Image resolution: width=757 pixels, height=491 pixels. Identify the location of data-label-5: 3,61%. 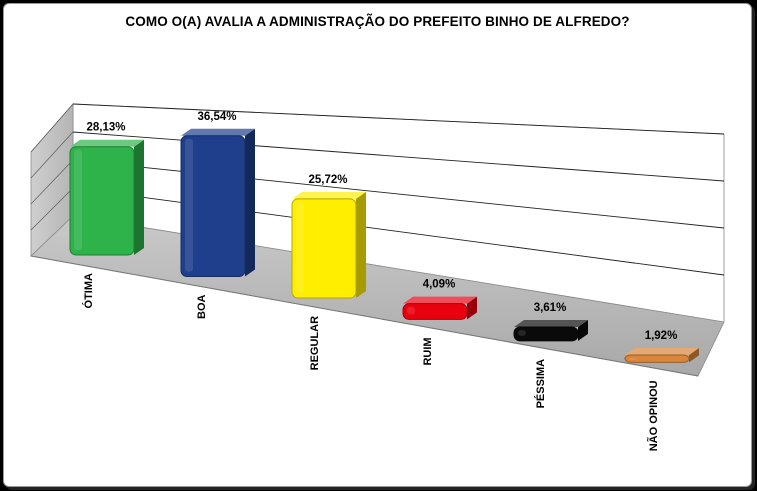
(550, 308).